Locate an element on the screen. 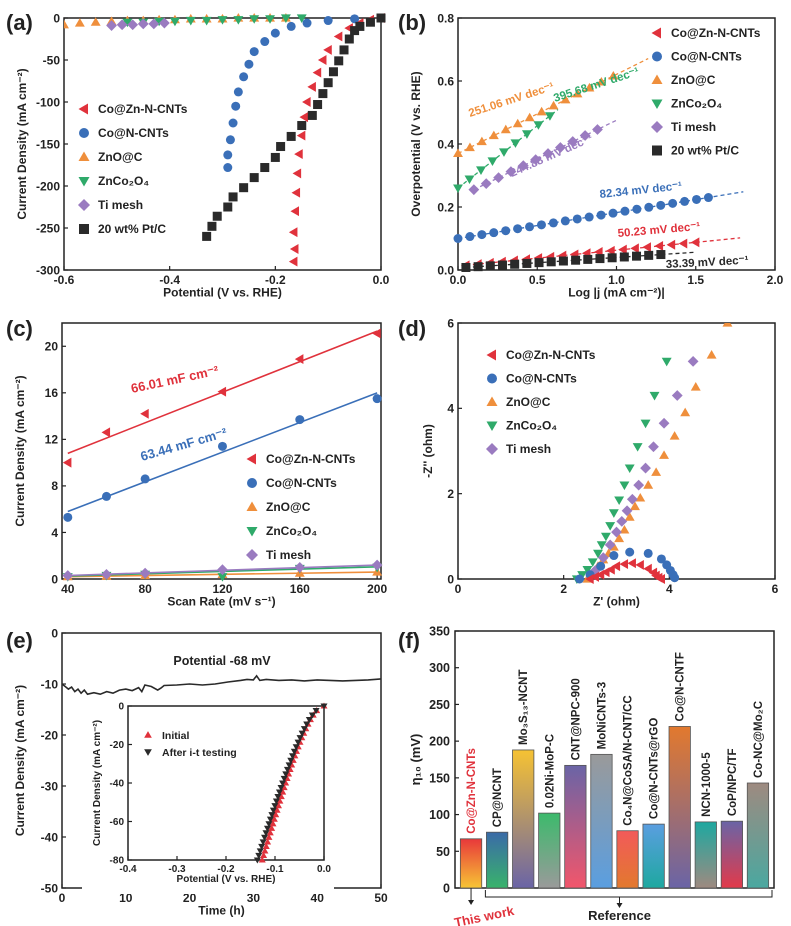 The height and width of the screenshot is (926, 791). y-tick-label: 6 is located at coordinates (450, 323).